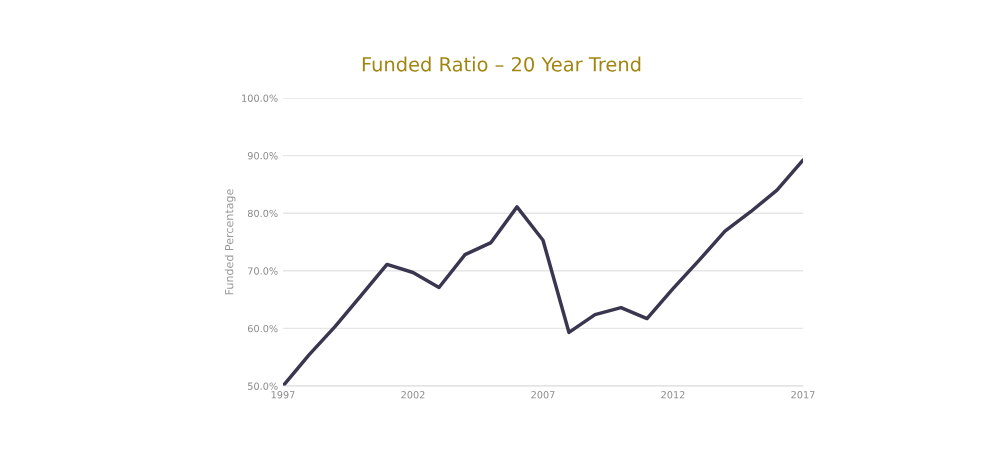  I want to click on y-tick-label: 80.0%, so click(262, 213).